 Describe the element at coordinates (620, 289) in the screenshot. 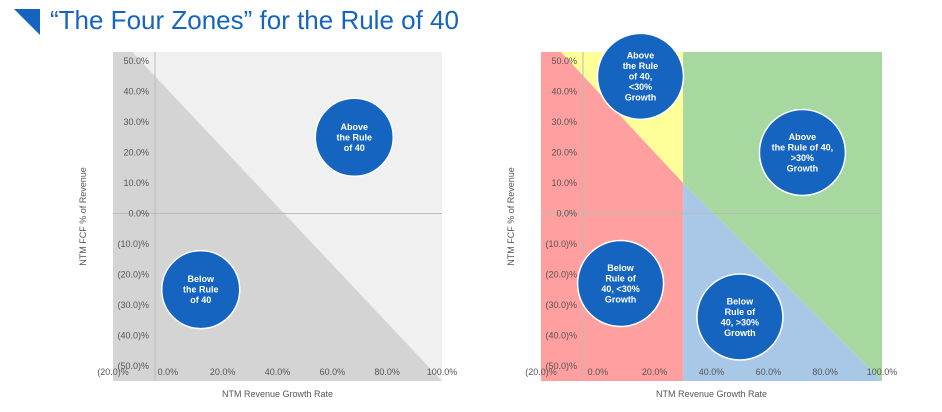

I see `zone-label-line: 40, <30%` at that location.